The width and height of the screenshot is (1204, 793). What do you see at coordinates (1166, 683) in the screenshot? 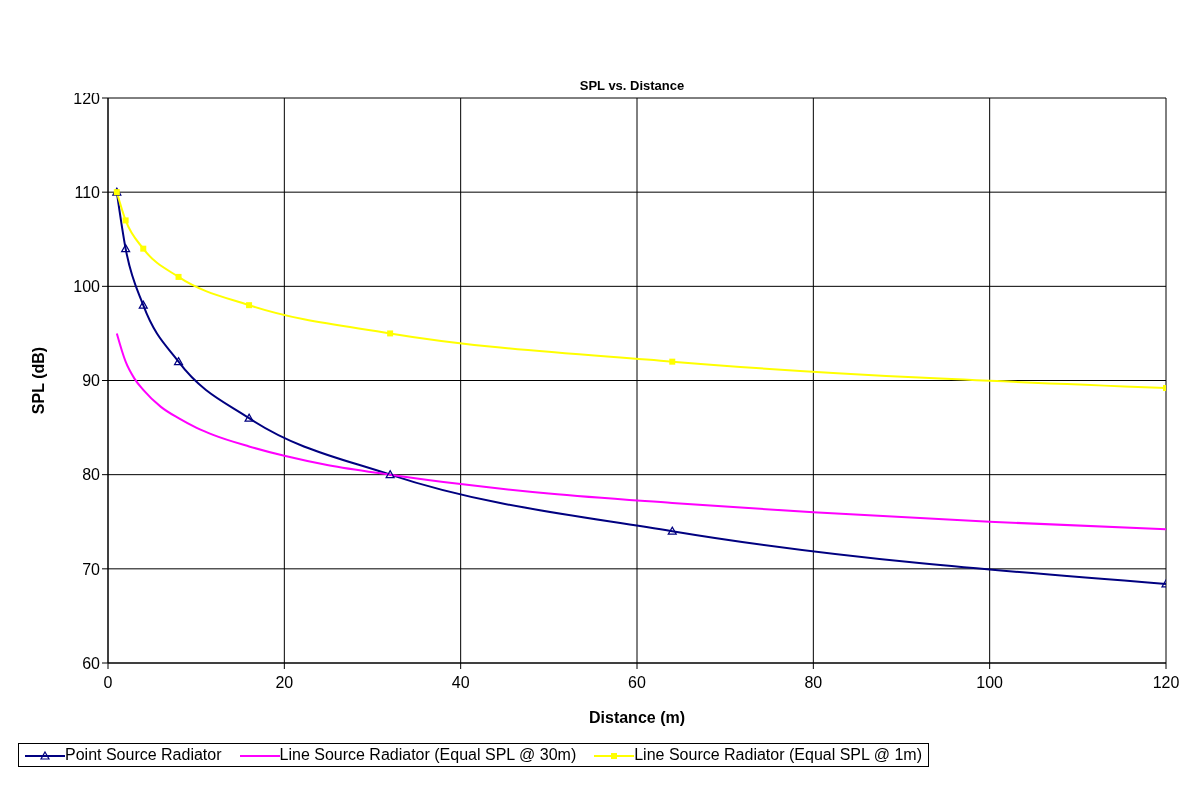
I see `x-tick-label: 120` at bounding box center [1166, 683].